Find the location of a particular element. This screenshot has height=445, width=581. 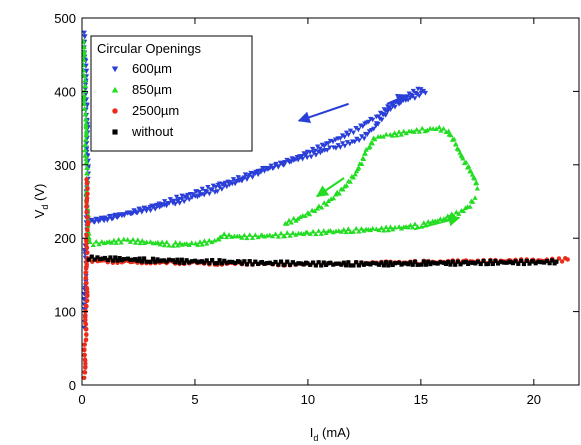

x-tick-label: 20 is located at coordinates (534, 399).